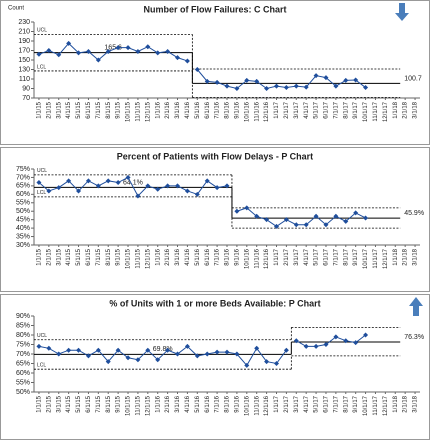 Image resolution: width=430 pixels, height=440 pixels. What do you see at coordinates (198, 109) in the screenshot?
I see `x-tick-label: 5/1/16` at bounding box center [198, 109].